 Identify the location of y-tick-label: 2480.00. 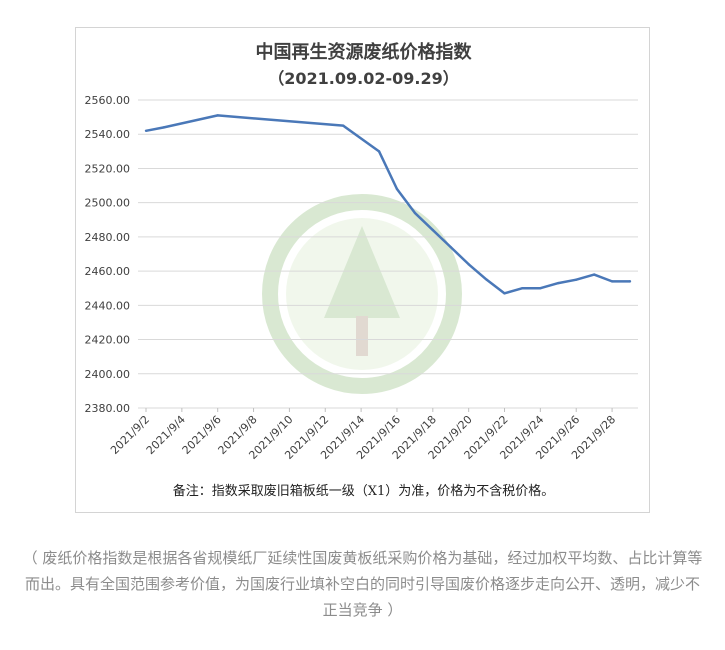
(108, 237).